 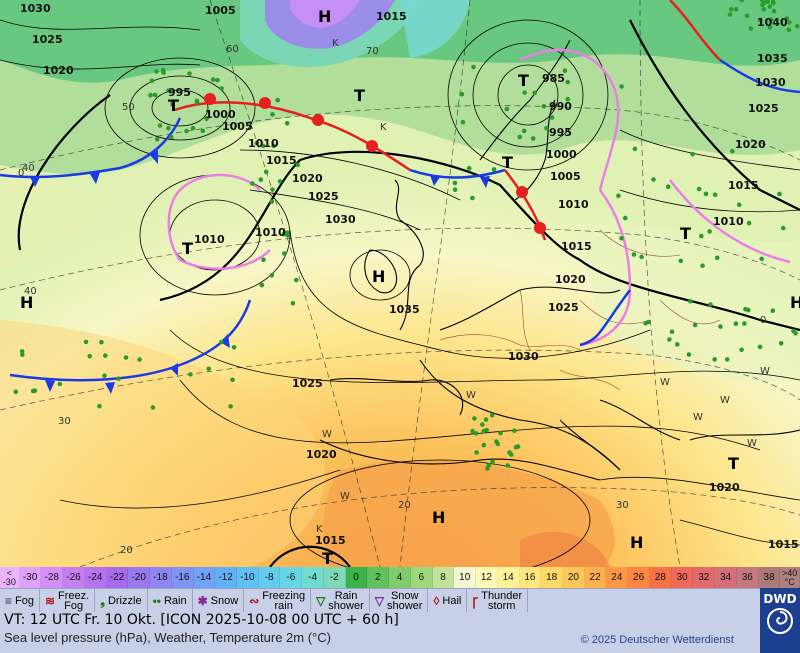 I want to click on rain-shower-icon: ▽, so click(x=321, y=601).